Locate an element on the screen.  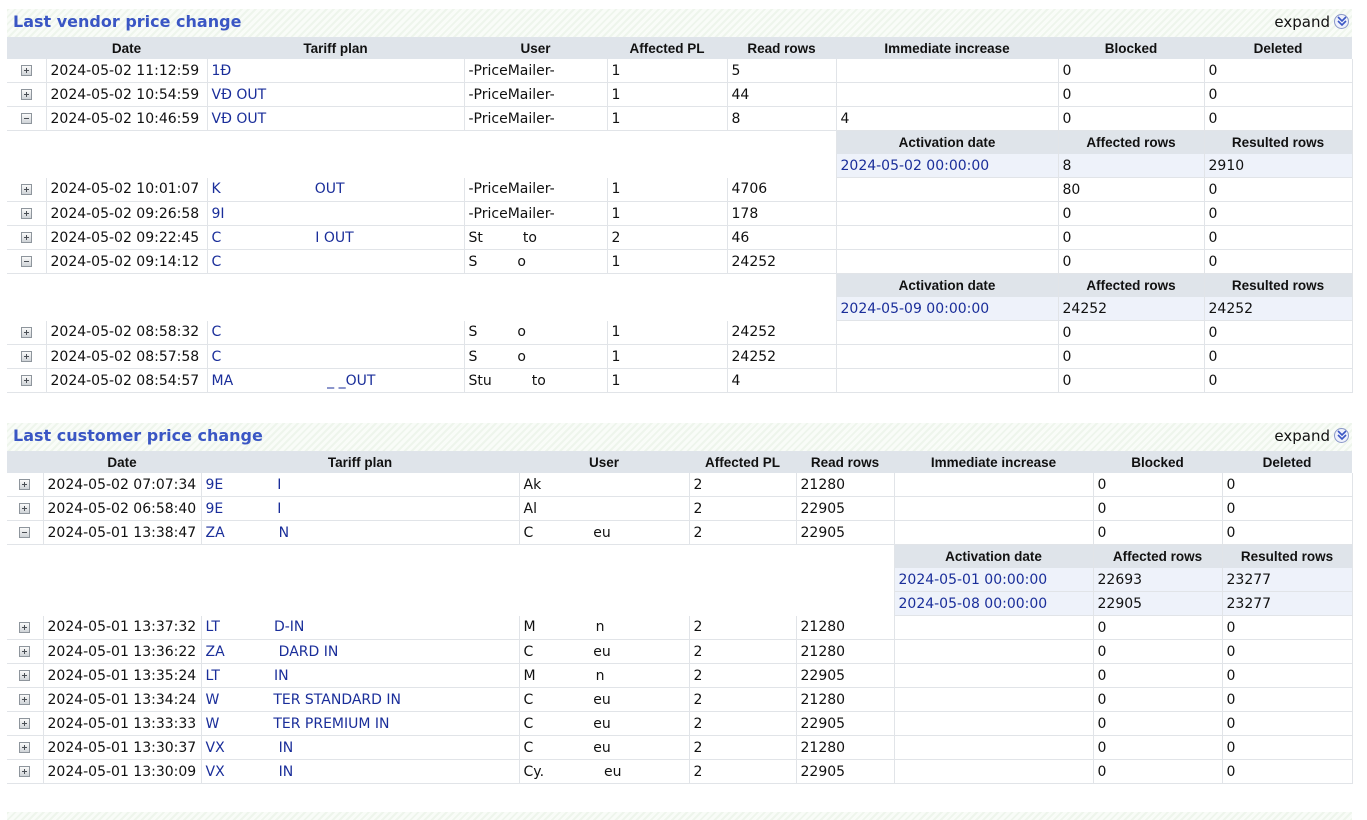
activation-date-link: 2024-05-02 00:00:00 is located at coordinates (915, 165).